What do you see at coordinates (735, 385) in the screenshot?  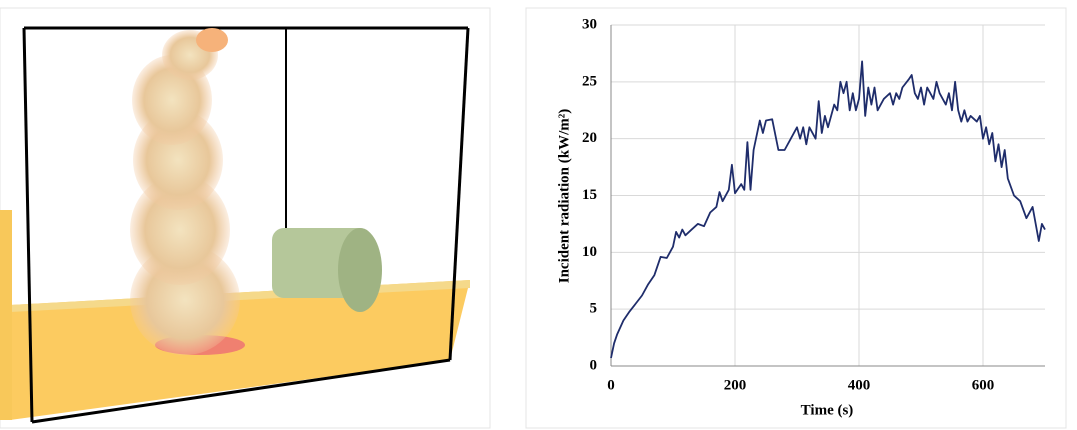 I see `x-tick-label: 200` at bounding box center [735, 385].